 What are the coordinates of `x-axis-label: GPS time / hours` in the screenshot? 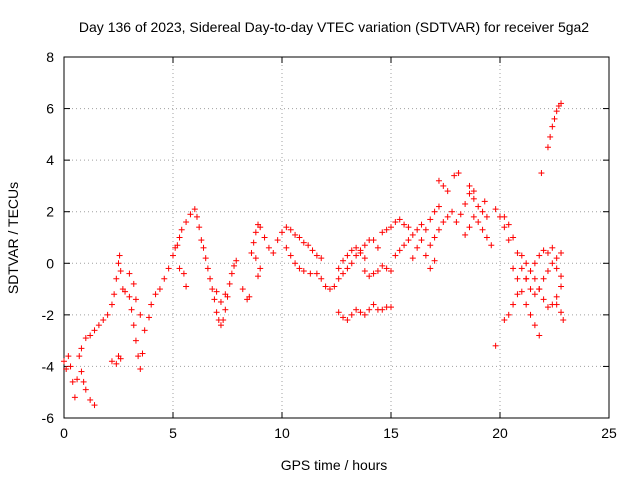 It's located at (334, 465).